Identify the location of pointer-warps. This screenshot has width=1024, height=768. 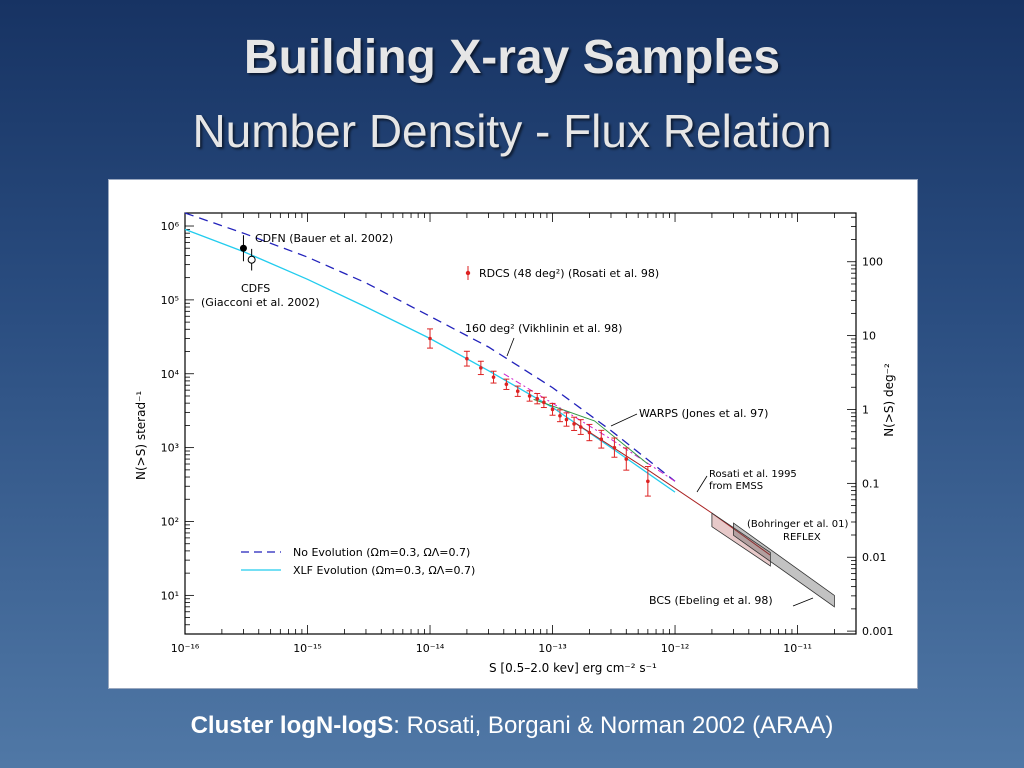
(624, 420).